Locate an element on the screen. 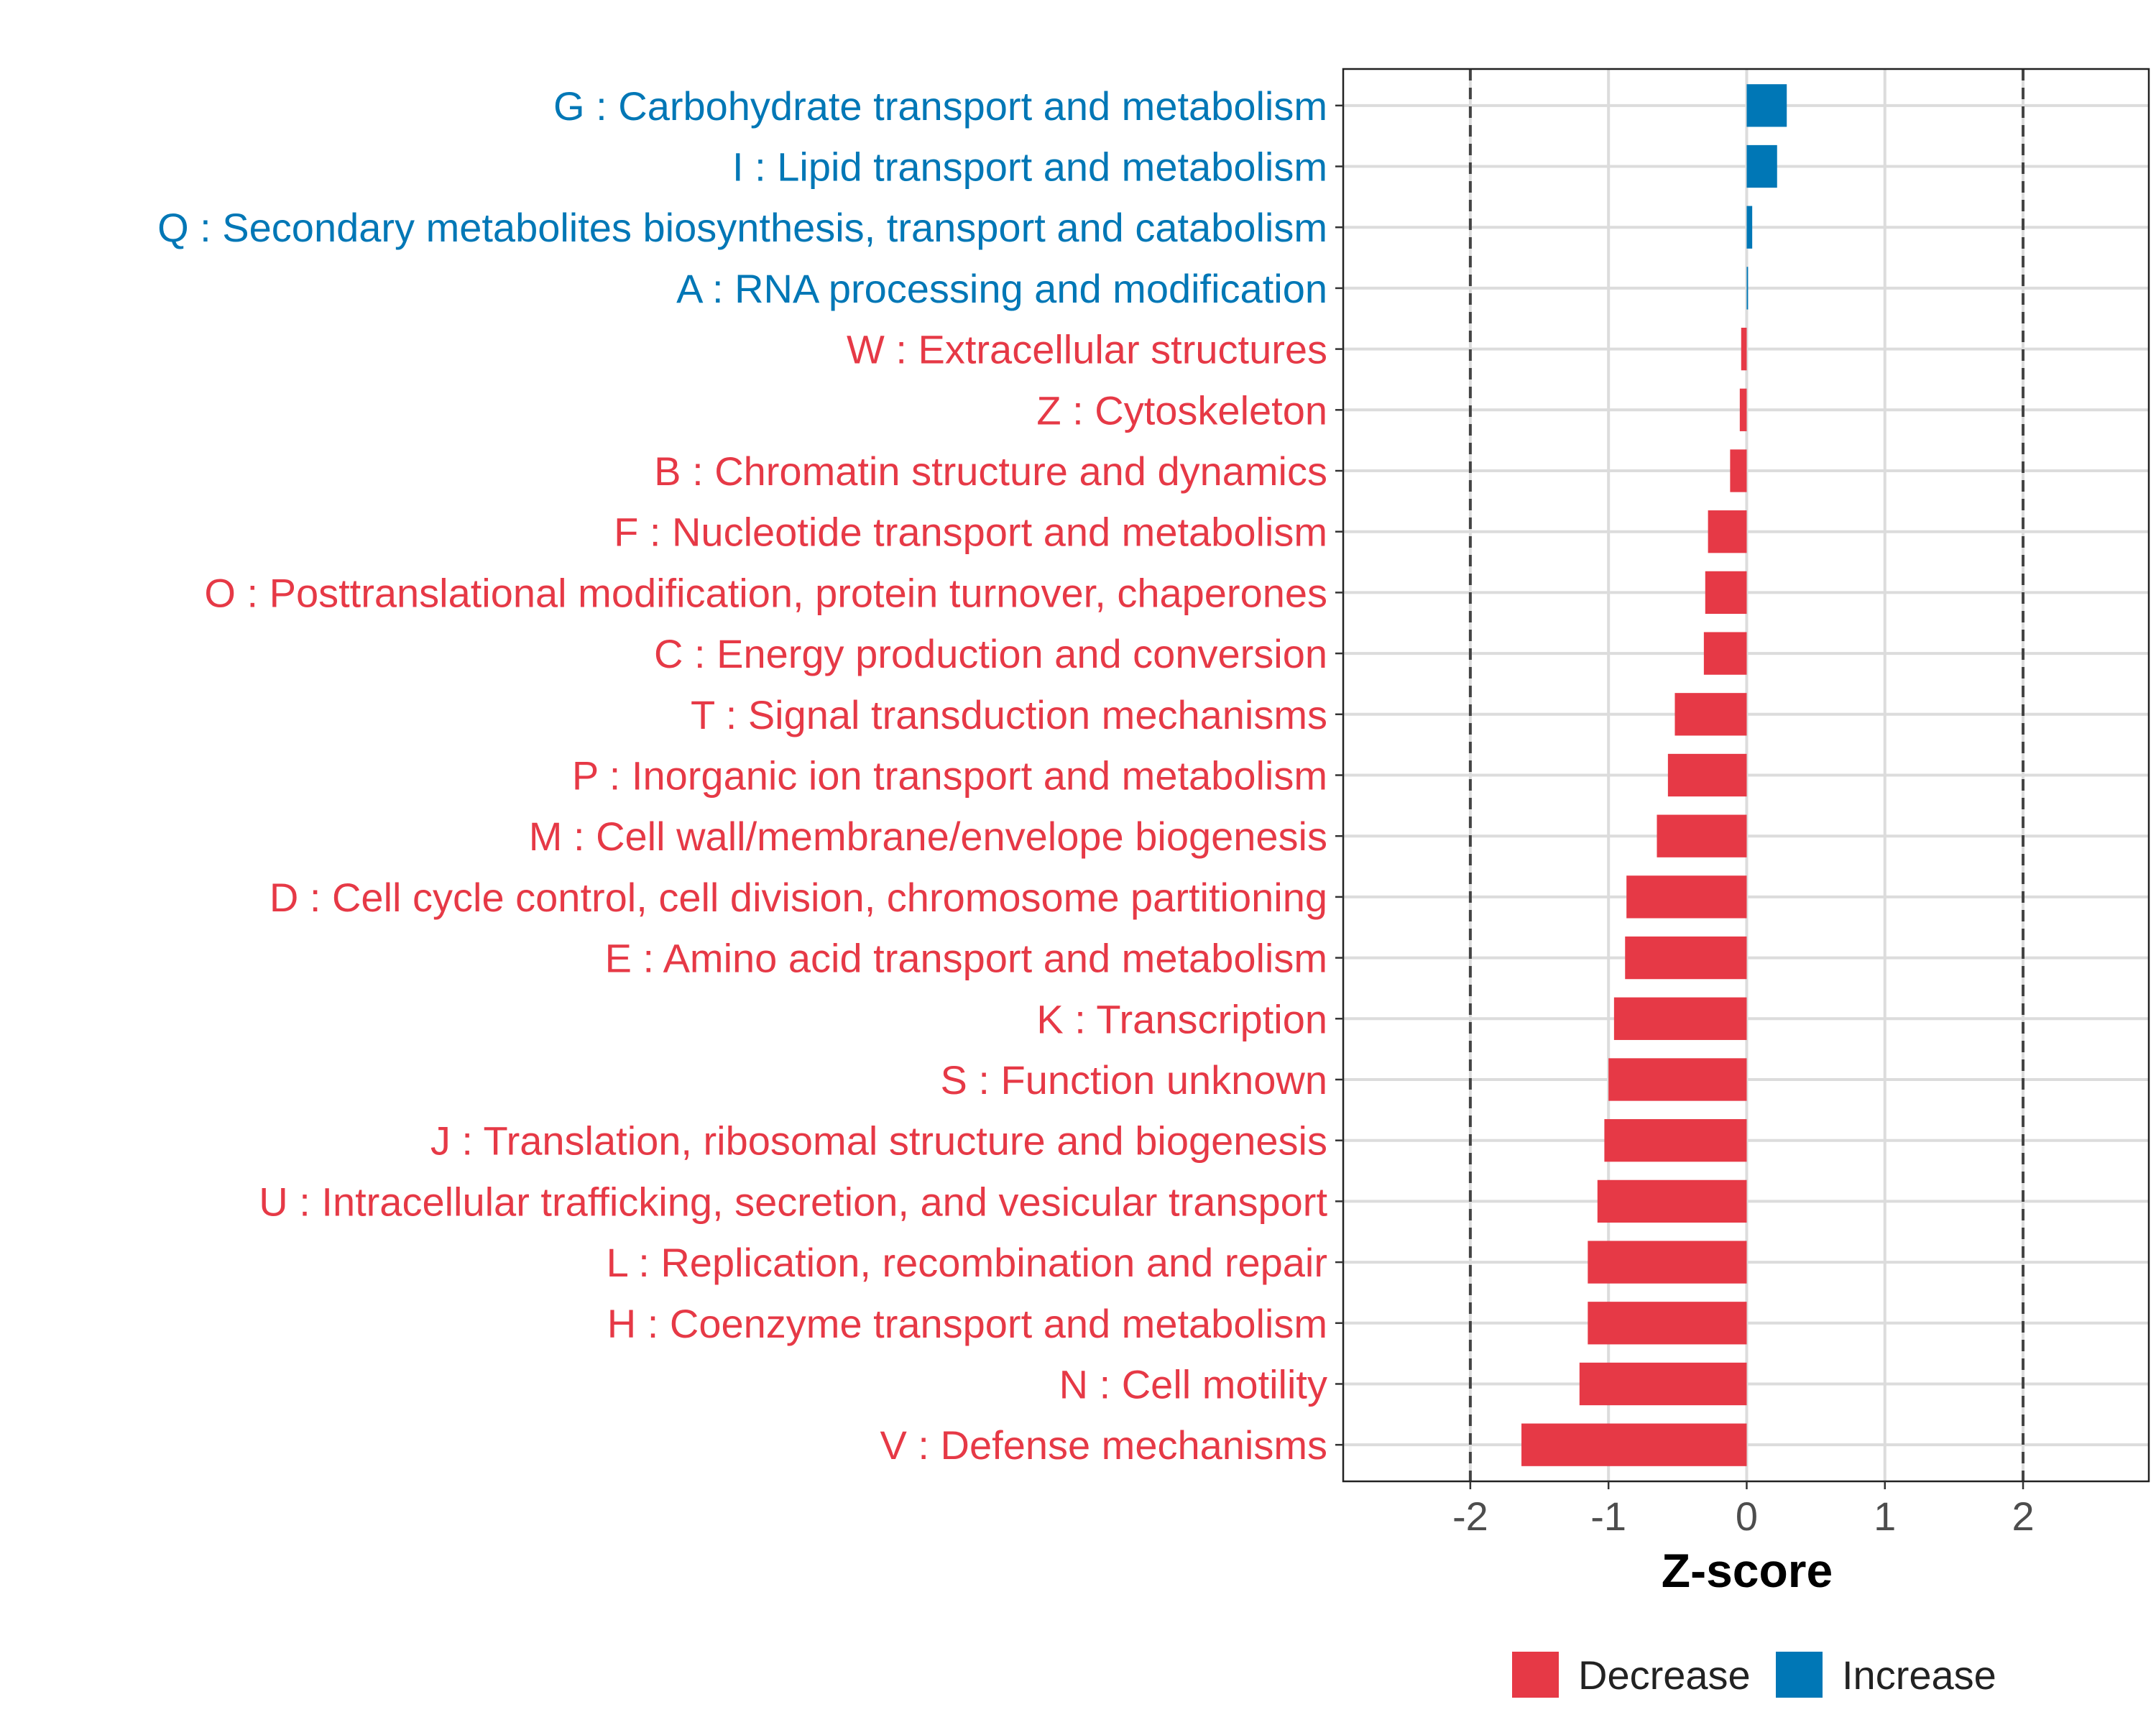 The width and height of the screenshot is (2156, 1725). legend-label-decrease: Decrease is located at coordinates (1665, 1675).